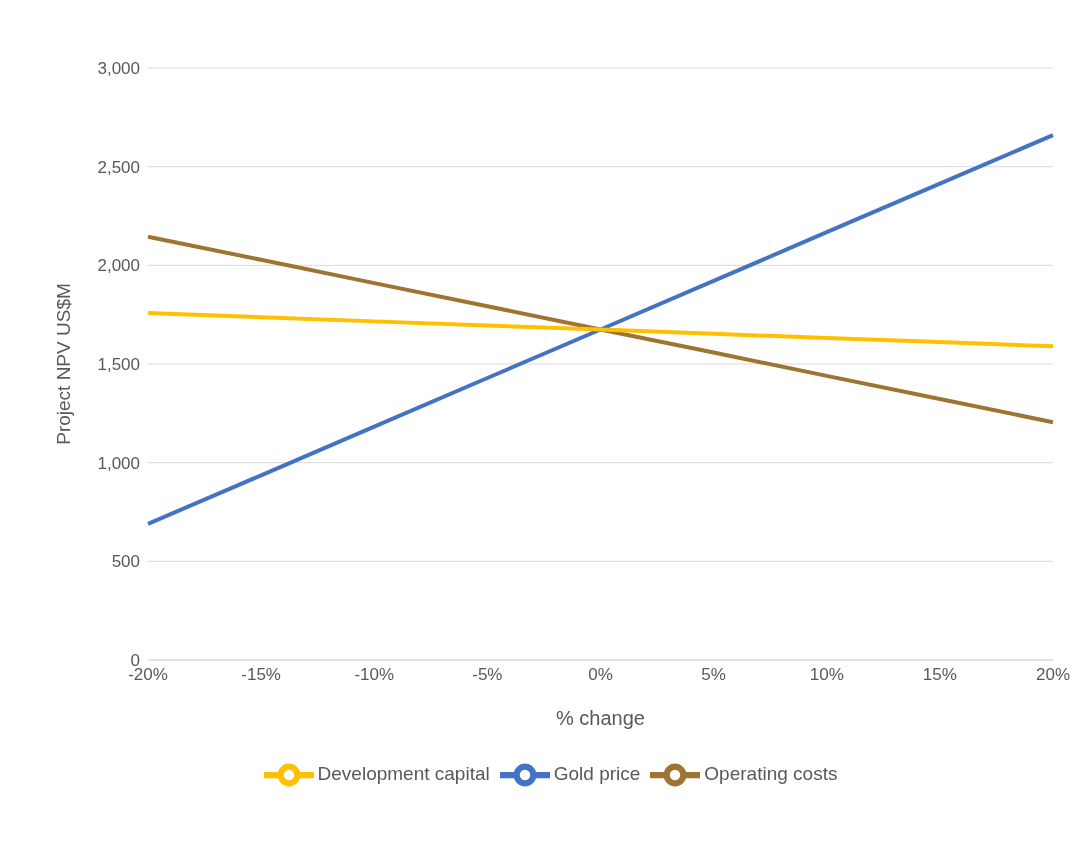 This screenshot has height=848, width=1081. I want to click on x-tick-label: 15%, so click(939, 675).